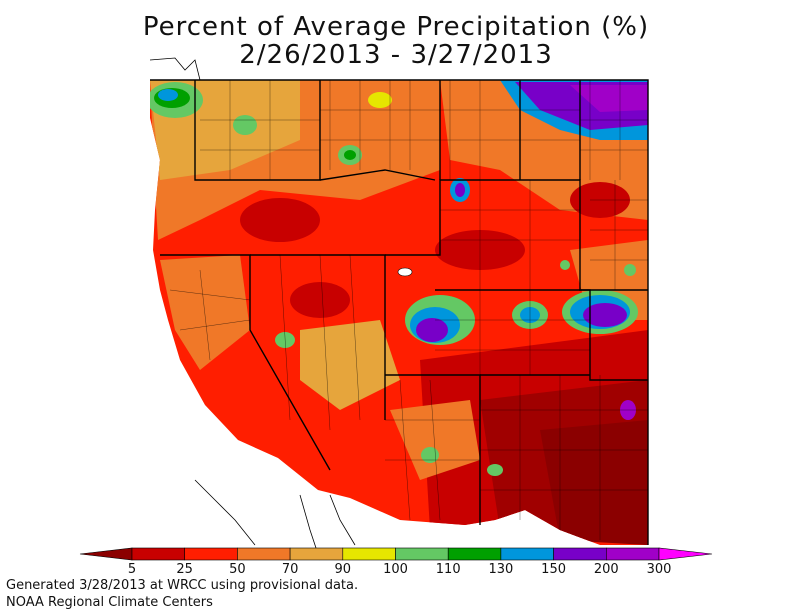 Image resolution: width=792 pixels, height=612 pixels. I want to click on legend-color-bar, so click(396, 554).